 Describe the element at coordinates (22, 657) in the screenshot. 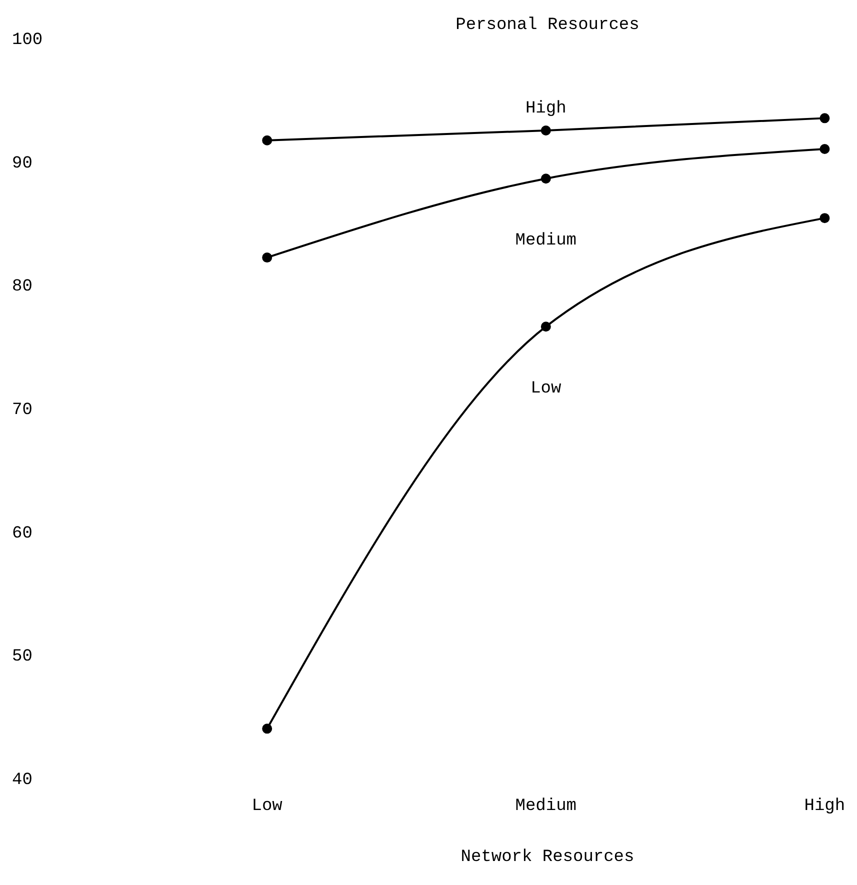

I see `y-tick-label: 50` at that location.